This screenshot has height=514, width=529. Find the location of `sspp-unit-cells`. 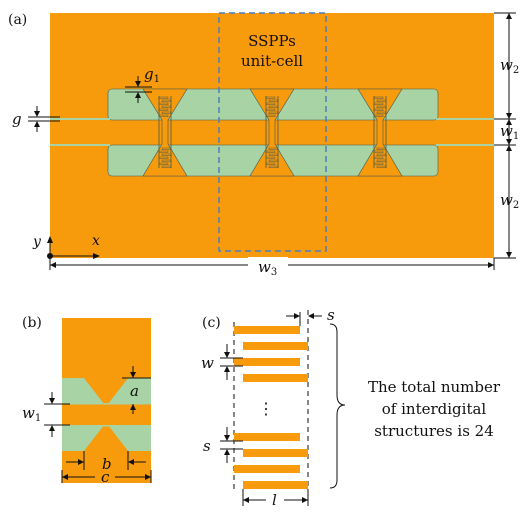

sspp-unit-cells is located at coordinates (272, 132).